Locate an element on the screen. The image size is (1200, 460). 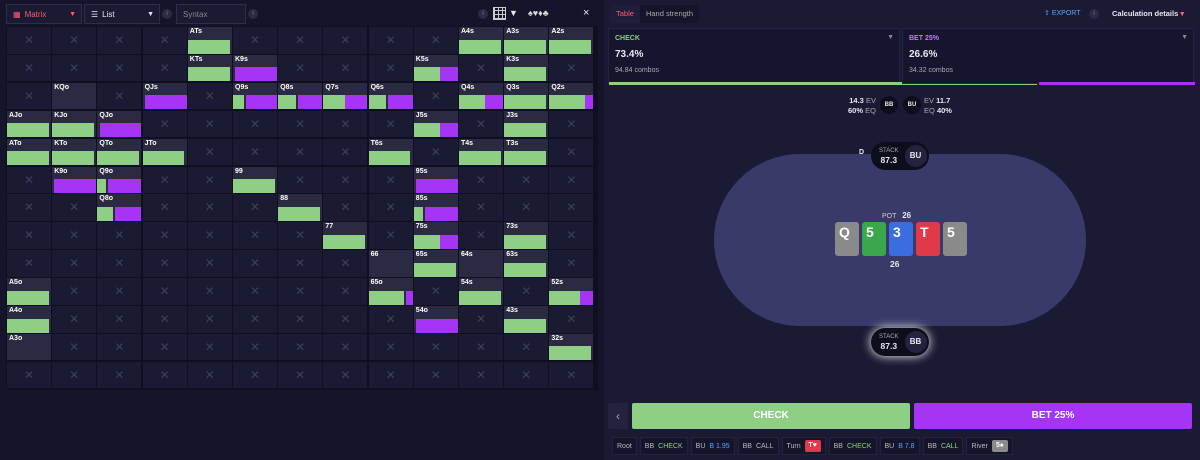
hand-cell: 54o is located at coordinates (435, 319).